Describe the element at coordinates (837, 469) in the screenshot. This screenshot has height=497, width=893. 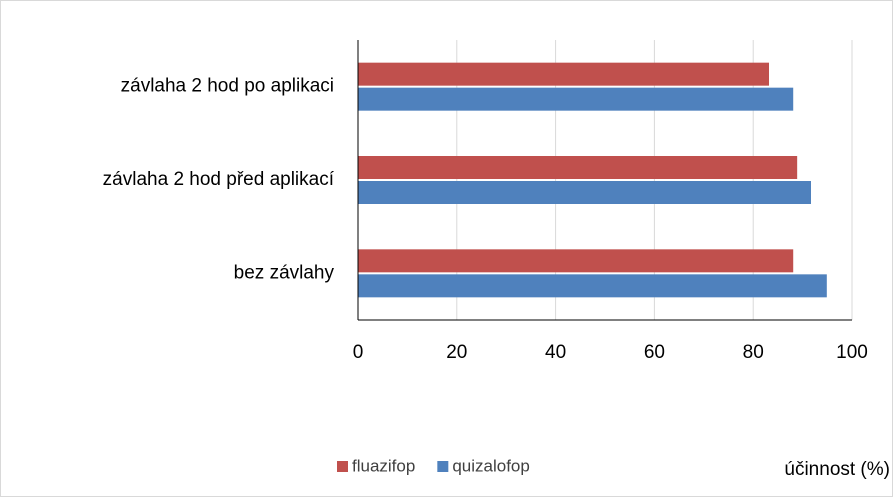
I see `x-axis-label: účinnost (%)` at that location.